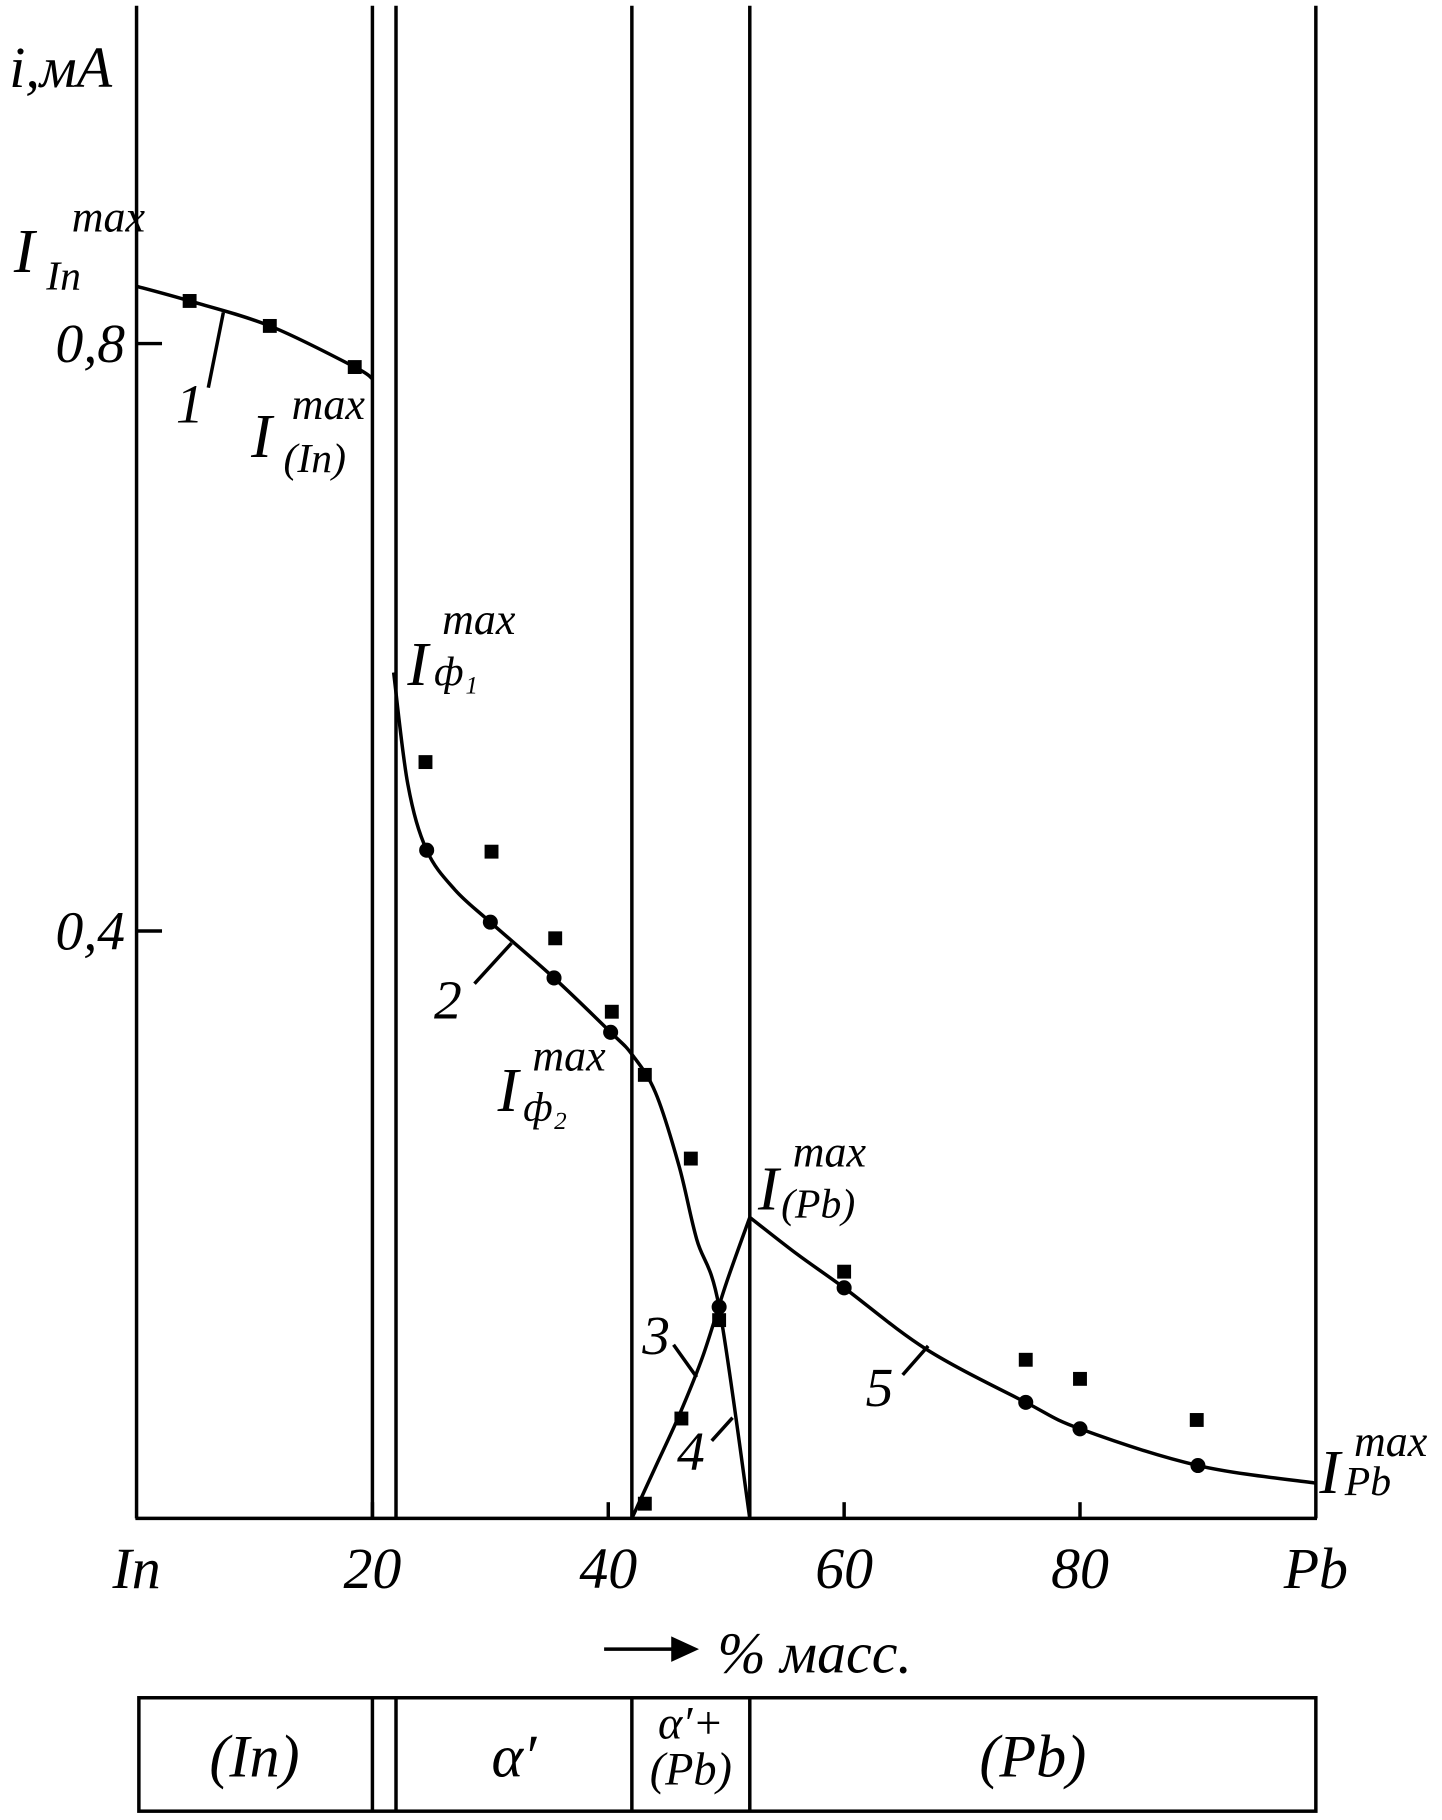 The height and width of the screenshot is (1820, 1442). Describe the element at coordinates (254, 1756) in the screenshot. I see `phase-label: (In)` at that location.